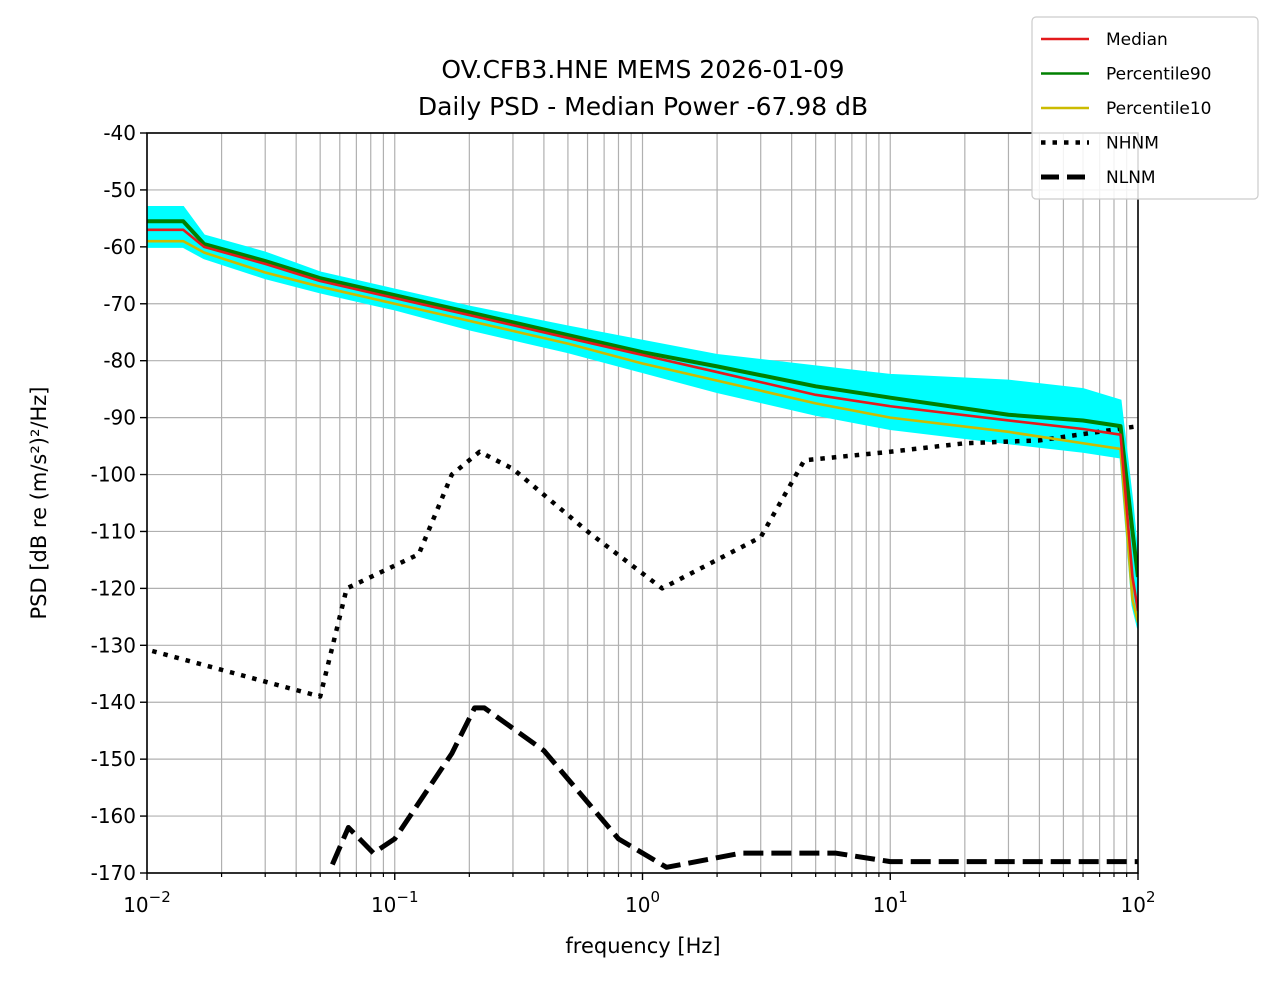 The image size is (1278, 981). What do you see at coordinates (119, 304) in the screenshot?
I see `y-tick-label: -70` at bounding box center [119, 304].